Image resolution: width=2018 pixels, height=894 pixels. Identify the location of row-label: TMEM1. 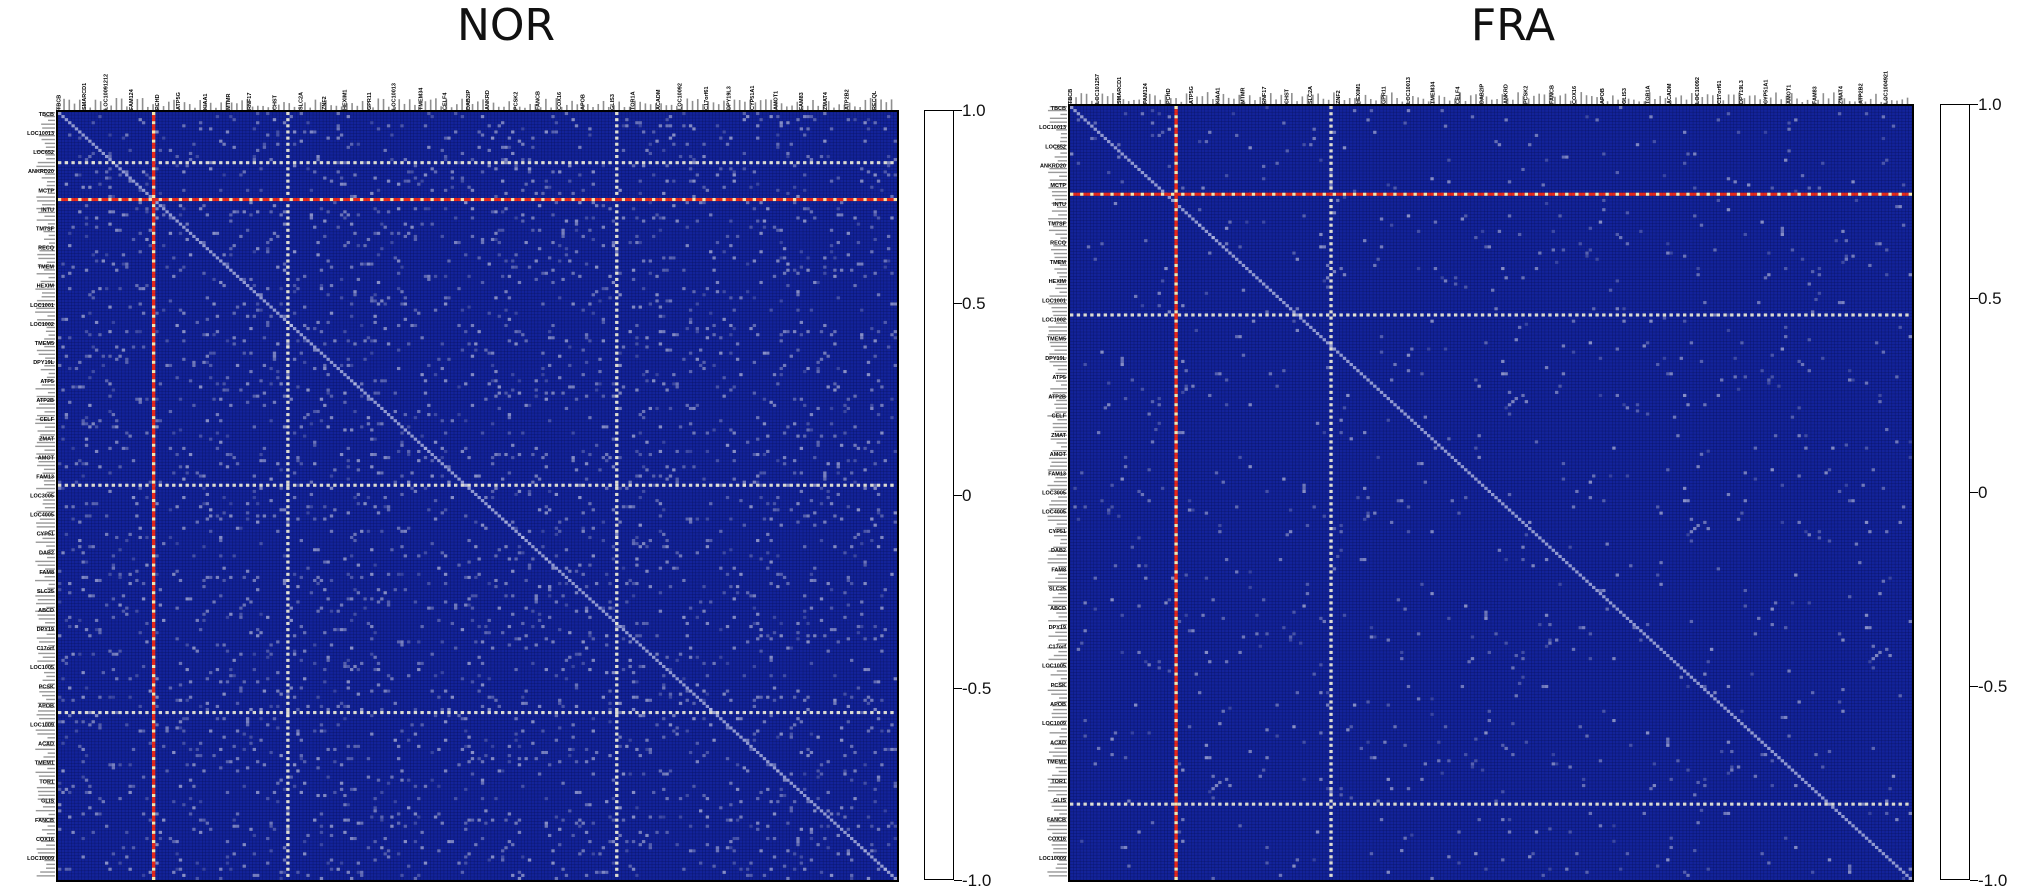
(44, 764).